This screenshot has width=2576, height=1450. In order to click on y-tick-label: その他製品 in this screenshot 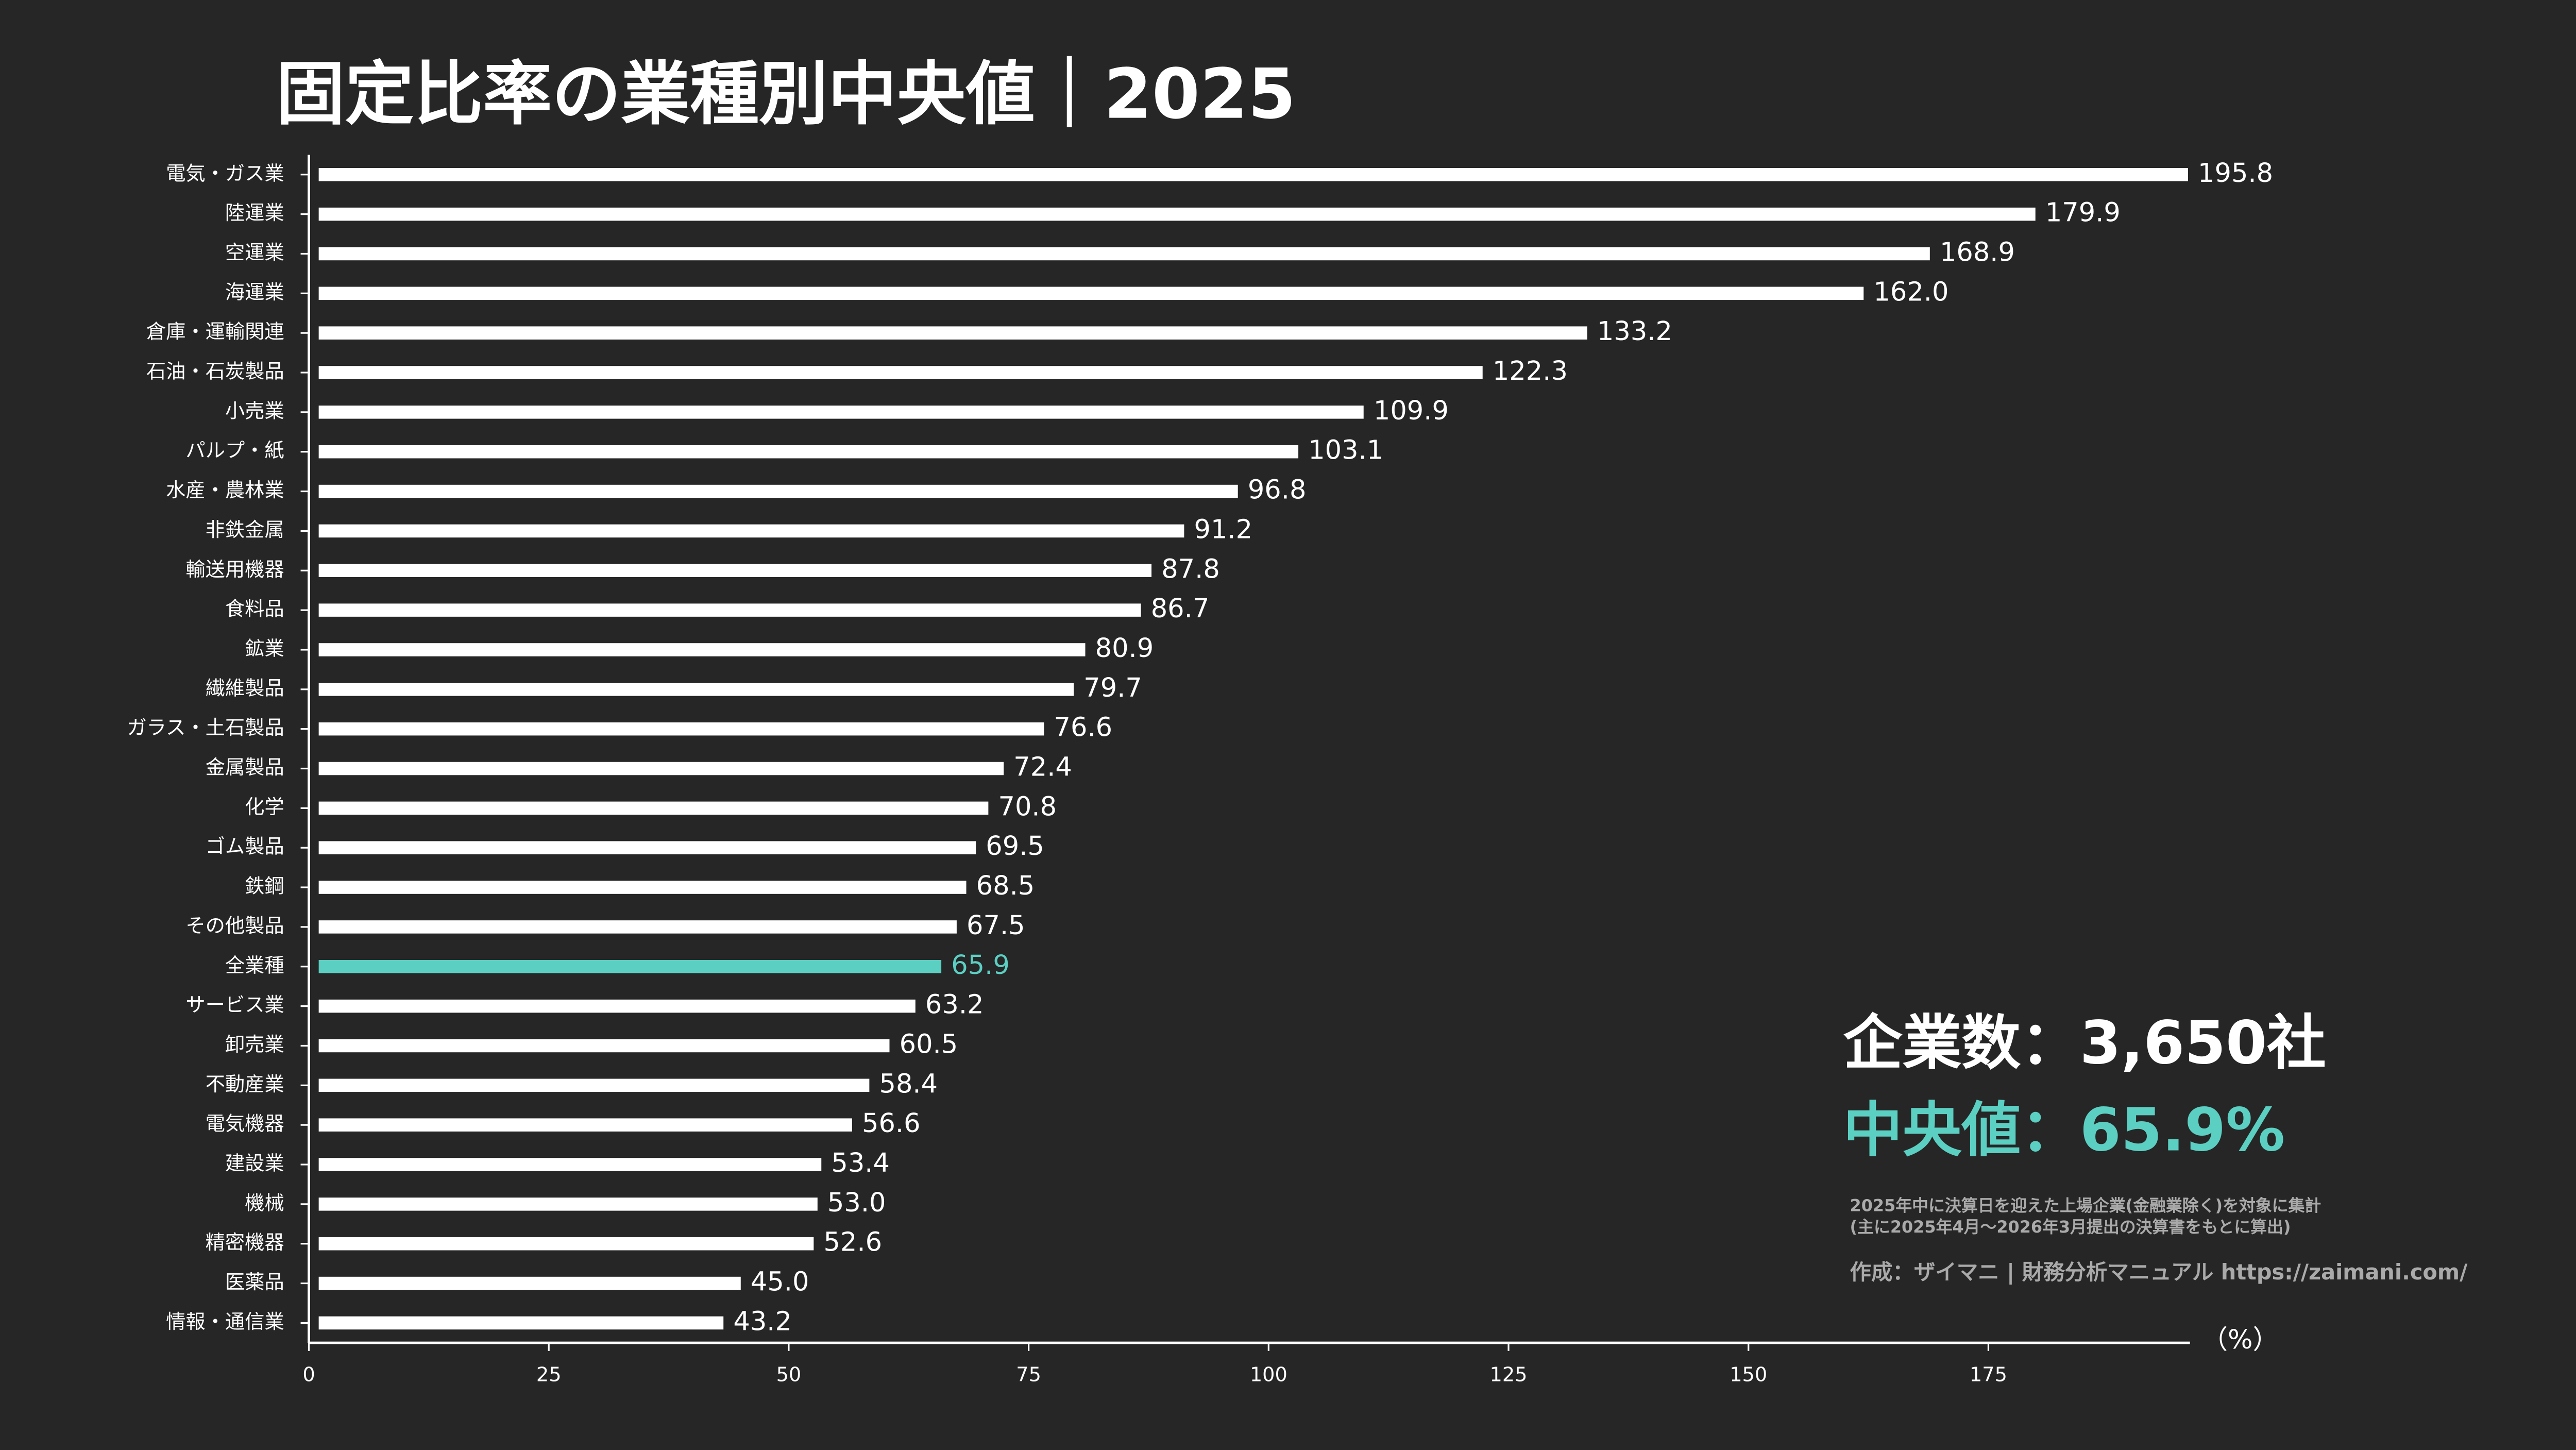, I will do `click(234, 925)`.